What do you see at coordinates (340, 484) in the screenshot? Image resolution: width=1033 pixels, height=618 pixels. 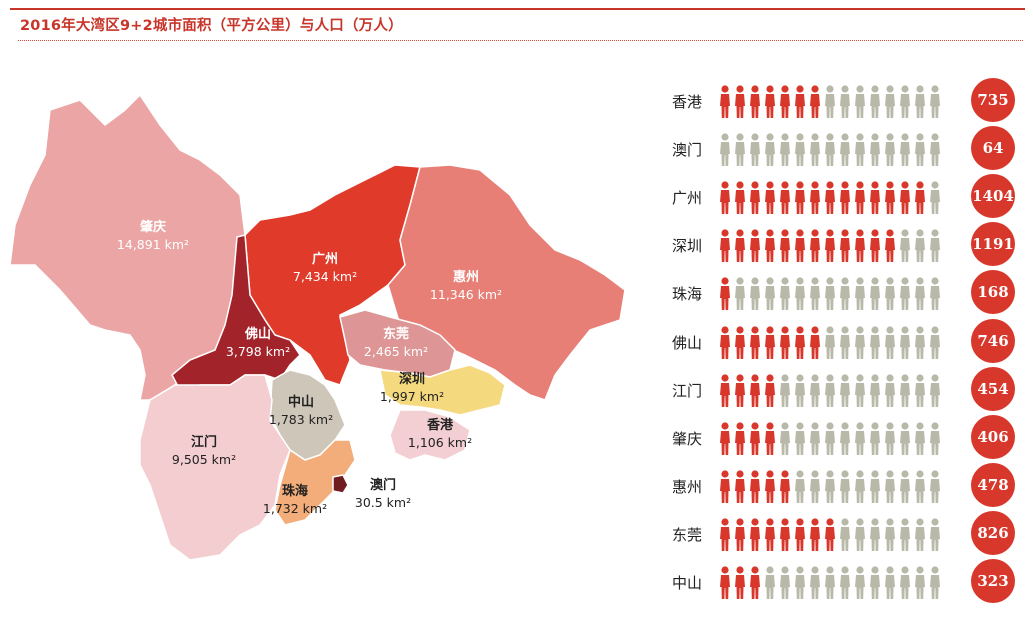 I see `region-macau` at bounding box center [340, 484].